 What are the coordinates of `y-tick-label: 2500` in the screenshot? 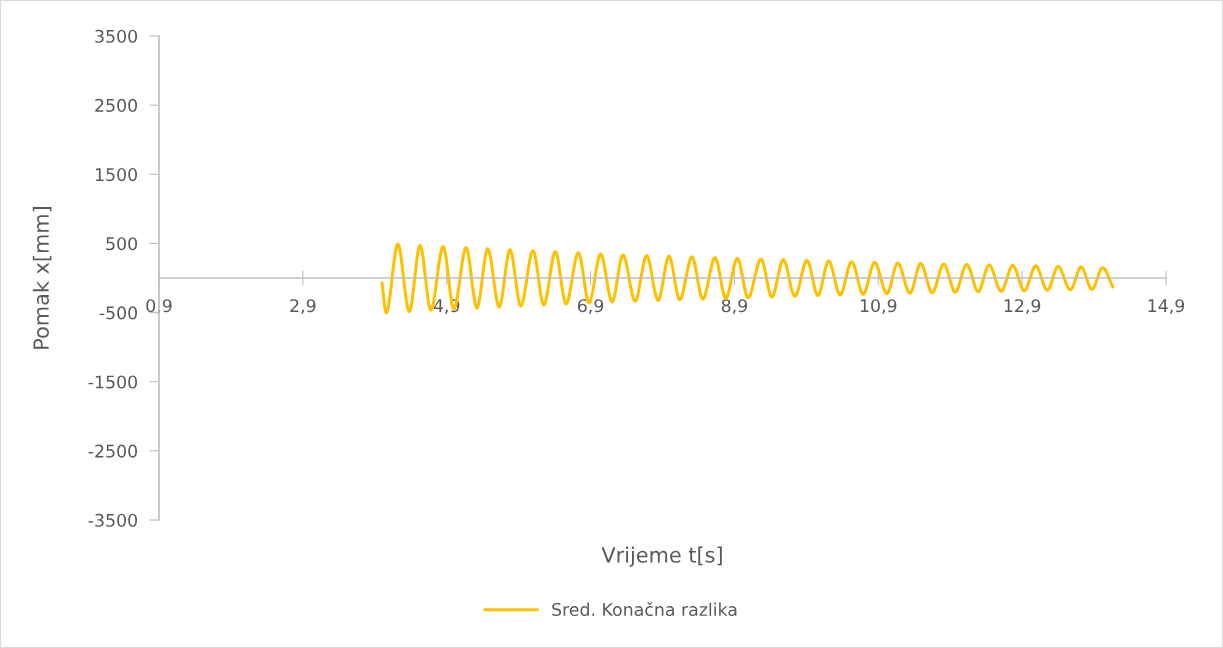 It's located at (116, 105).